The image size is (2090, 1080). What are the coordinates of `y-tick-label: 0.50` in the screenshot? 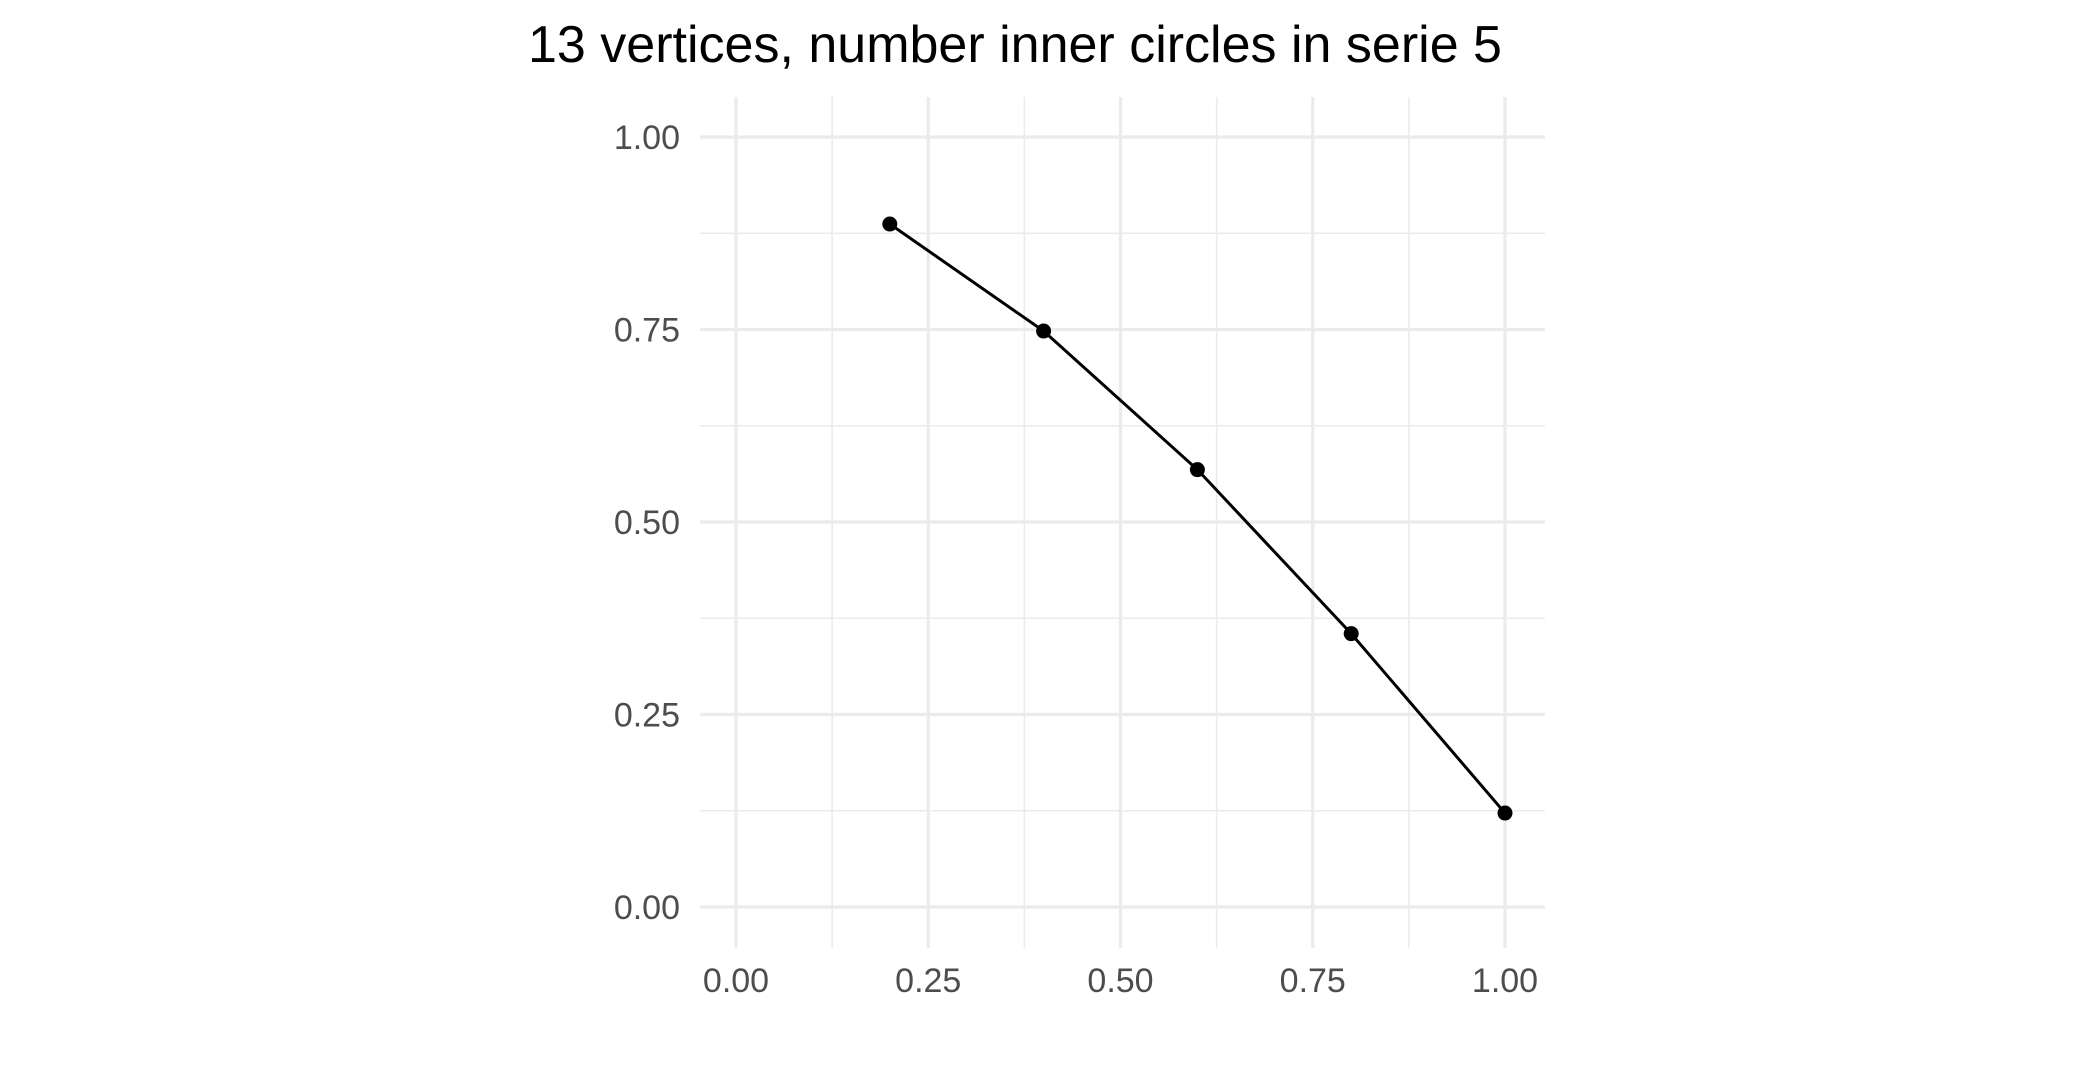 It's located at (647, 523).